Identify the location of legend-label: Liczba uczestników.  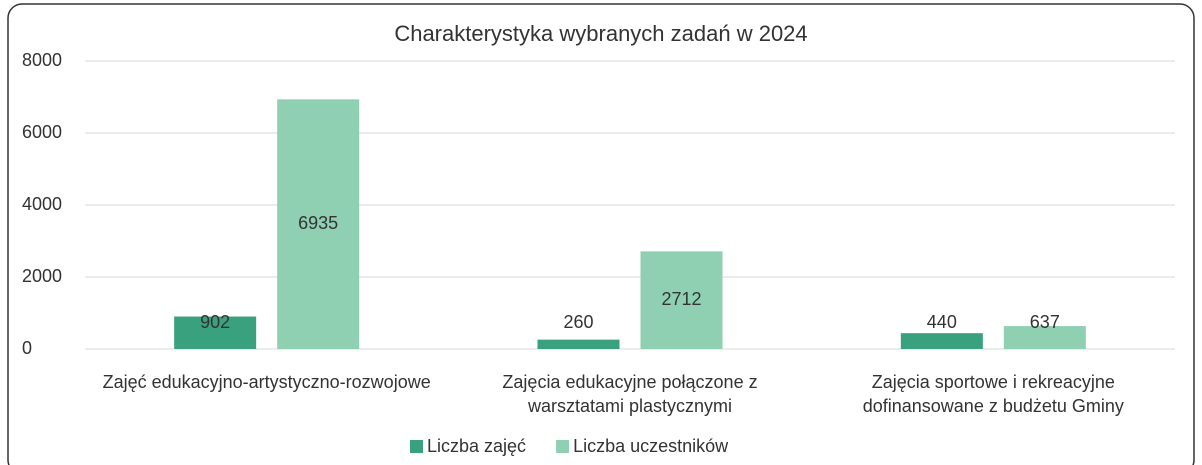
(651, 446).